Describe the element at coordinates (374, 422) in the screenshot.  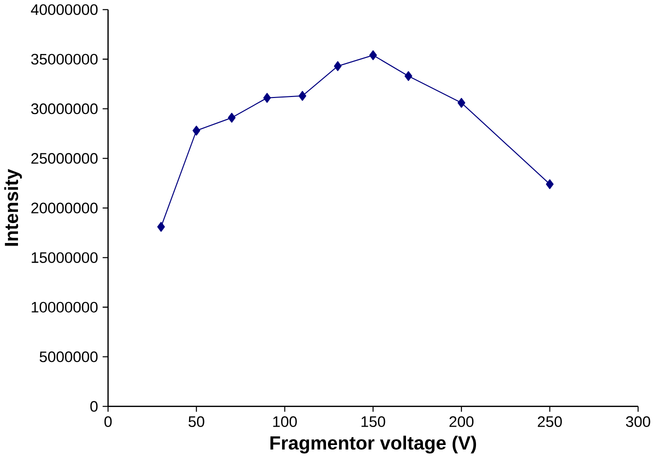
I see `x-tick-label: 150` at that location.